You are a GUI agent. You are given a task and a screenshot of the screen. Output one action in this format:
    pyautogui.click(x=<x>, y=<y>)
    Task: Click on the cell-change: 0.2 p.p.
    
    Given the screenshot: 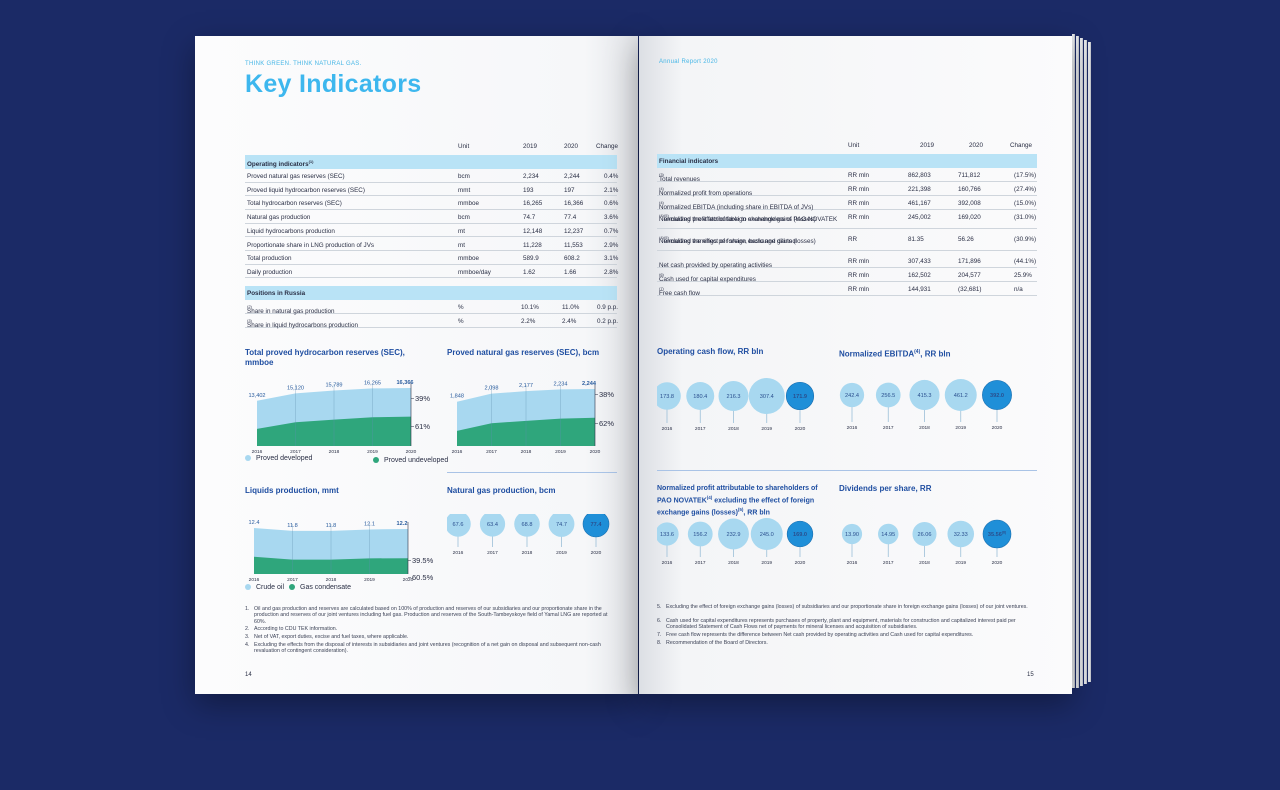 What is the action you would take?
    pyautogui.click(x=608, y=321)
    